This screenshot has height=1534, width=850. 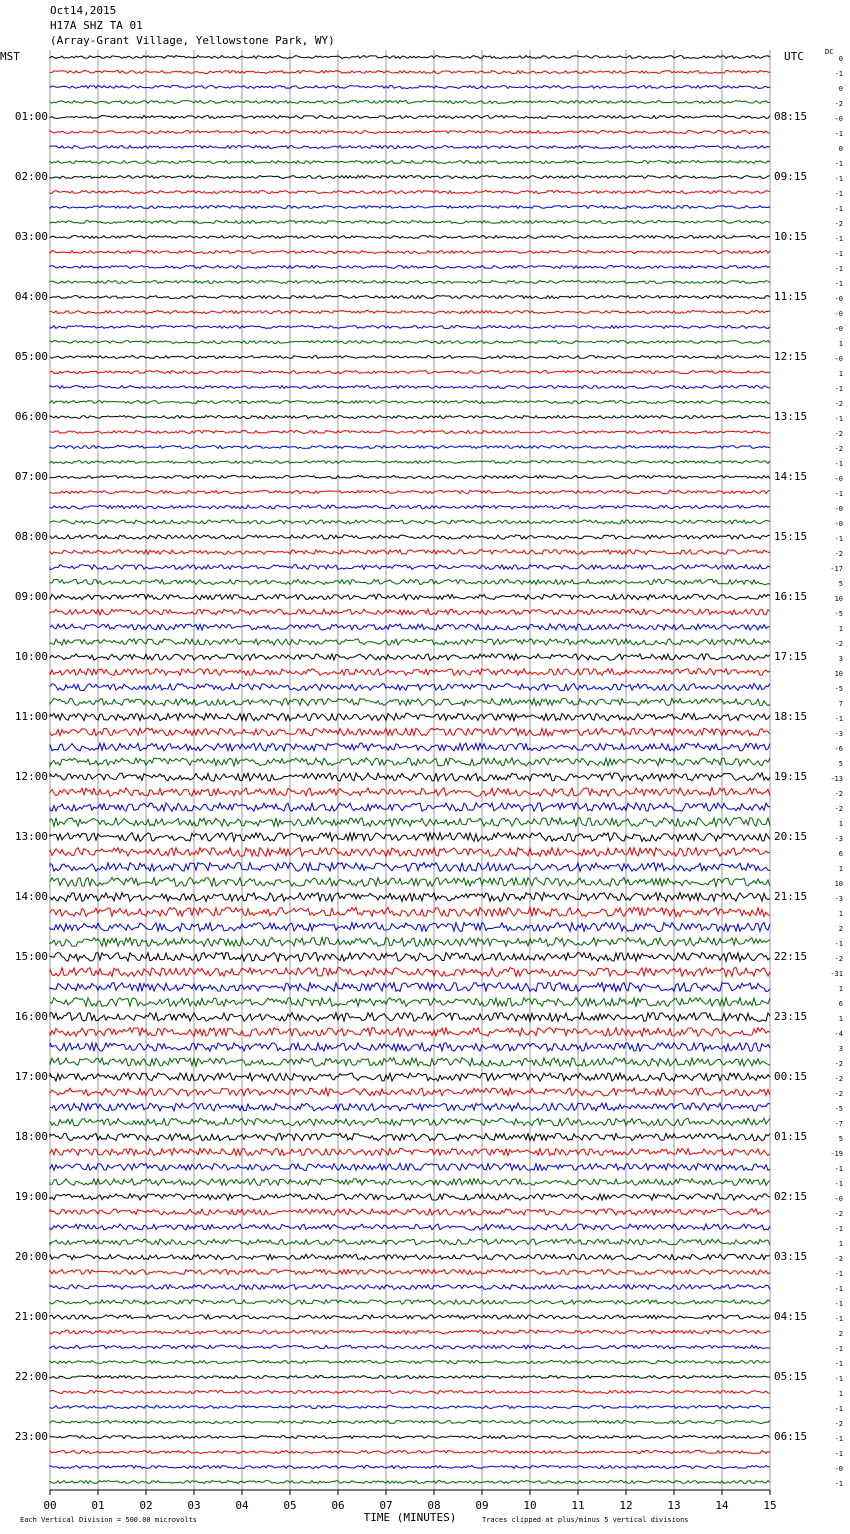 I want to click on dc-offset: -13, so click(x=836, y=779).